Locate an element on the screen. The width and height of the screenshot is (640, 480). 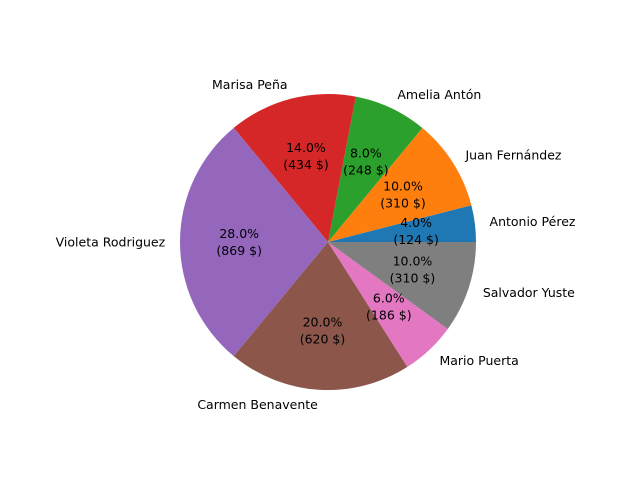
pie-slice-juan-fernandez is located at coordinates (400, 184).